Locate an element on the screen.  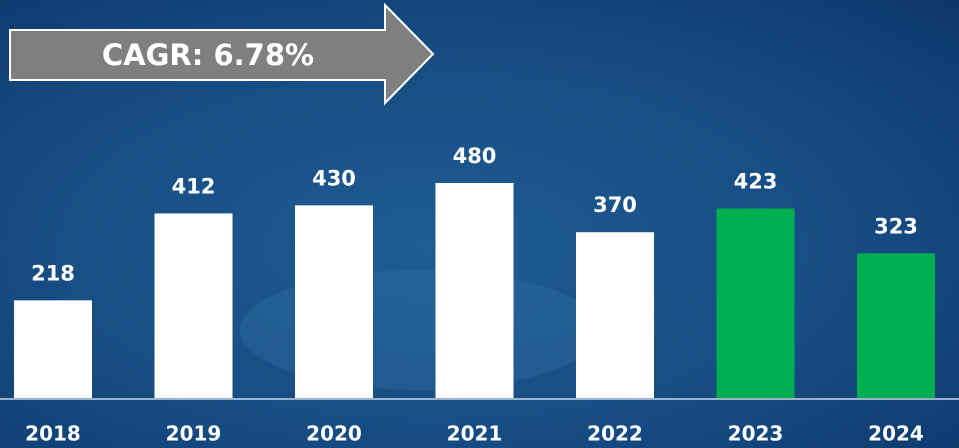
x-tick-label: 2023 is located at coordinates (756, 434).